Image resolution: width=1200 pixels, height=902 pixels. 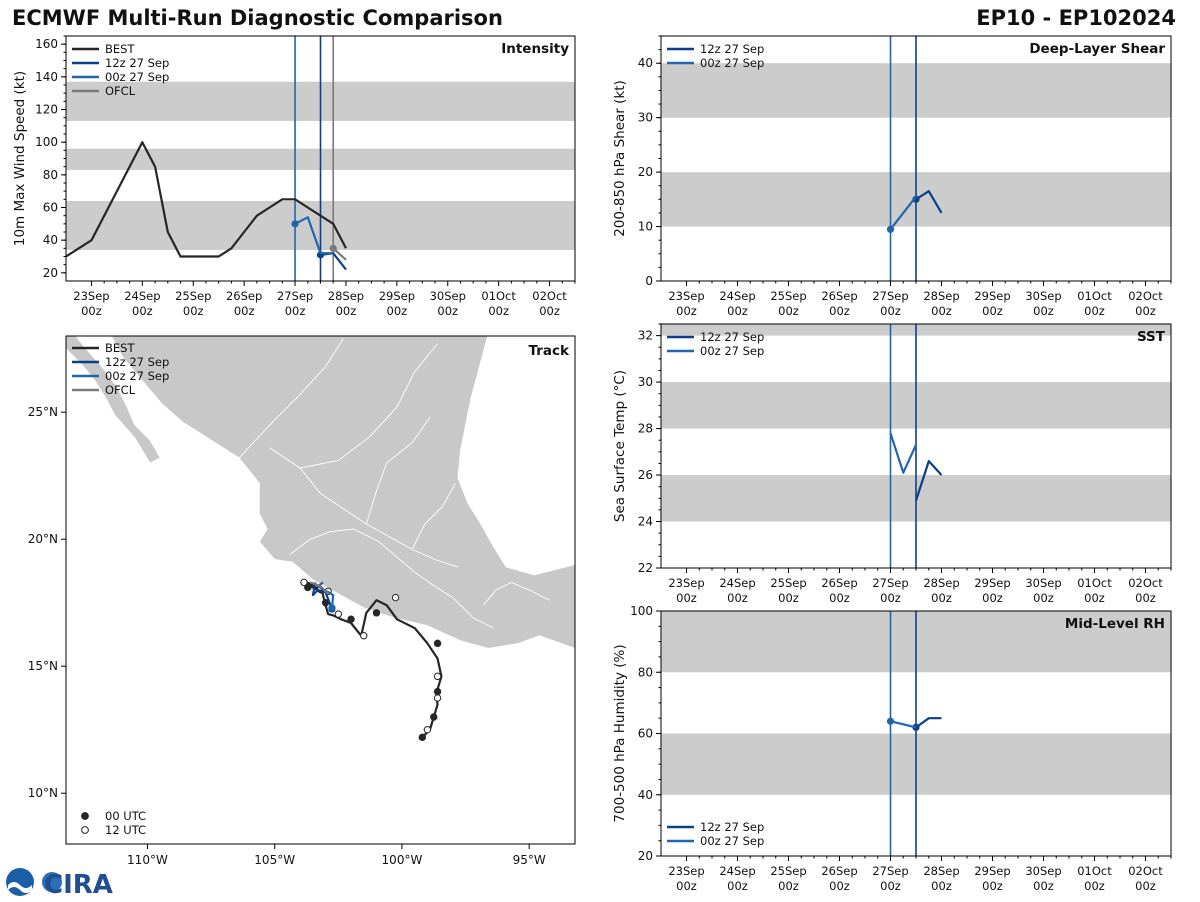 What do you see at coordinates (1145, 583) in the screenshot?
I see `sst-x-tick-date: 02Oct` at bounding box center [1145, 583].